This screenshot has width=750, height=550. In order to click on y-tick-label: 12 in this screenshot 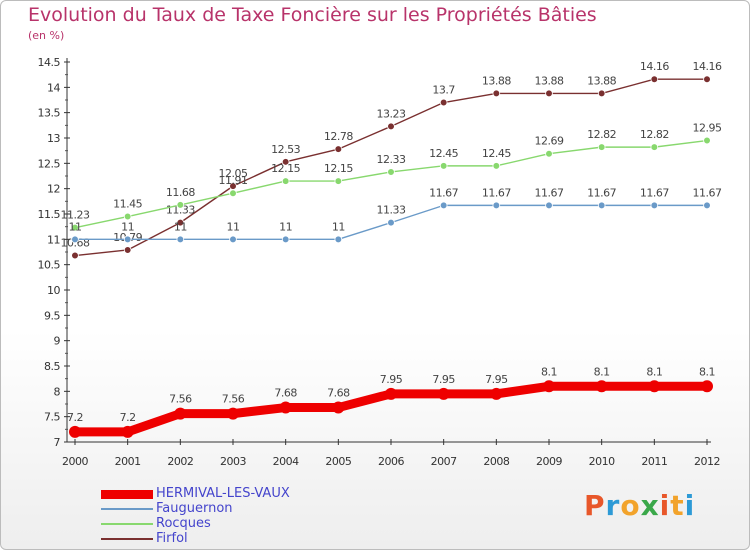, I will do `click(53, 189)`.